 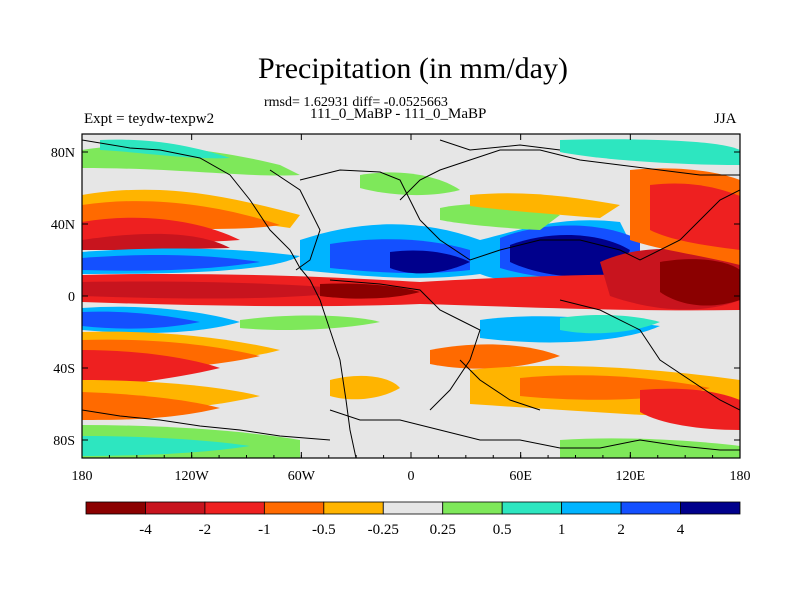 What do you see at coordinates (411, 476) in the screenshot?
I see `x-tick-label: 0` at bounding box center [411, 476].